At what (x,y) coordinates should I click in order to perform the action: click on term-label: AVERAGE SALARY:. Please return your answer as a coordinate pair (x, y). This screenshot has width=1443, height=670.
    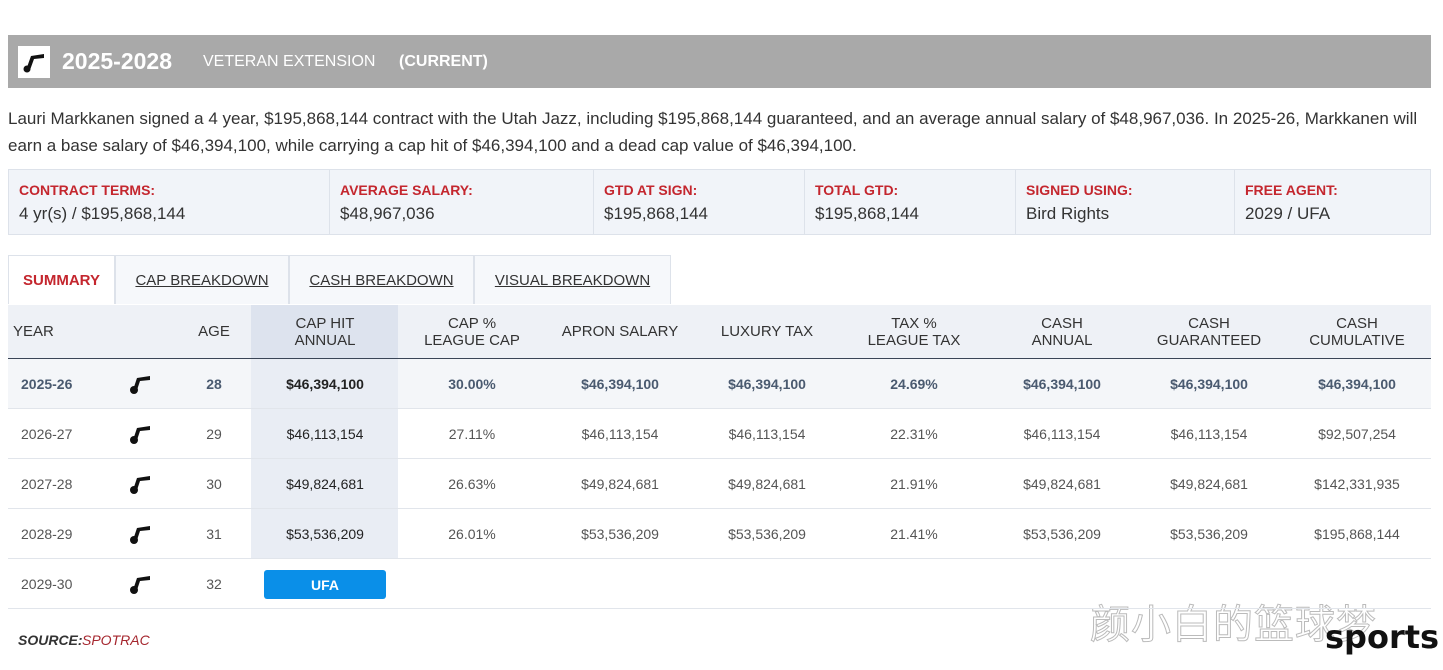
    Looking at the image, I should click on (406, 190).